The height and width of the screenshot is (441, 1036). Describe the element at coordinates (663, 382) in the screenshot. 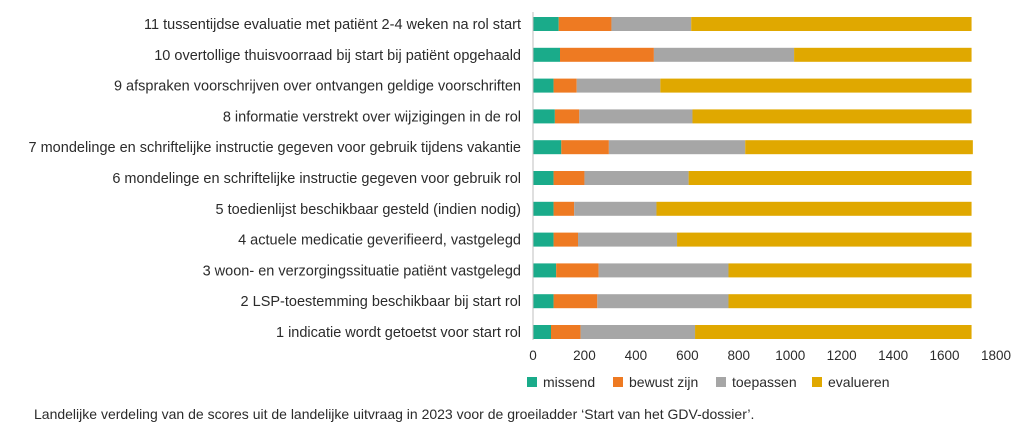

I see `legend-label: bewust zijn` at that location.